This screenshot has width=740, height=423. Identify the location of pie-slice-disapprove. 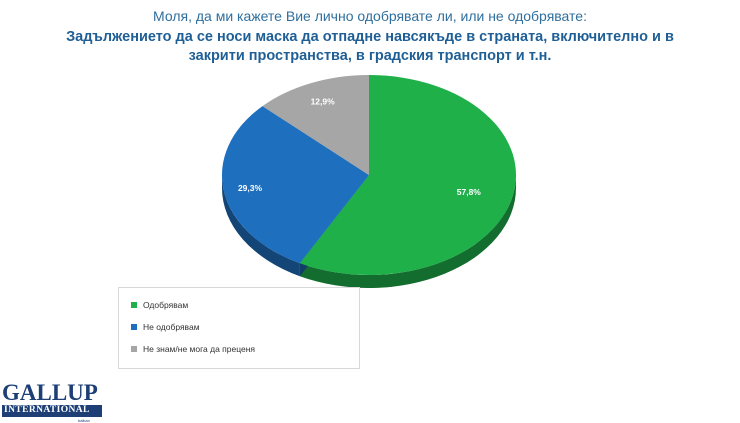
(295, 185).